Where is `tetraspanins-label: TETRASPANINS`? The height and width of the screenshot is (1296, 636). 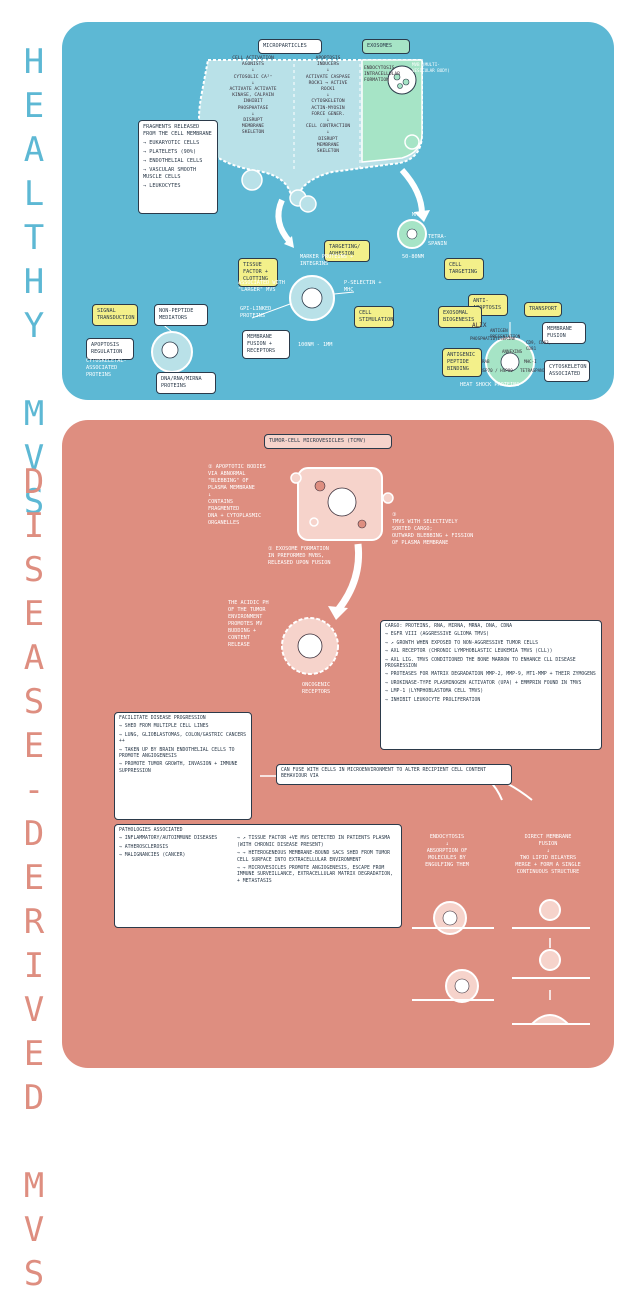 tetraspanins-label: TETRASPANINS is located at coordinates (535, 370).